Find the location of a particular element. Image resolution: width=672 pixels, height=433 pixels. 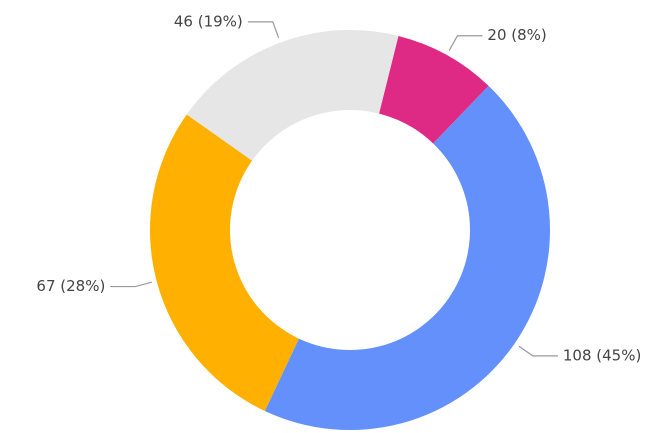

data-label: 46 (19%) is located at coordinates (208, 21).